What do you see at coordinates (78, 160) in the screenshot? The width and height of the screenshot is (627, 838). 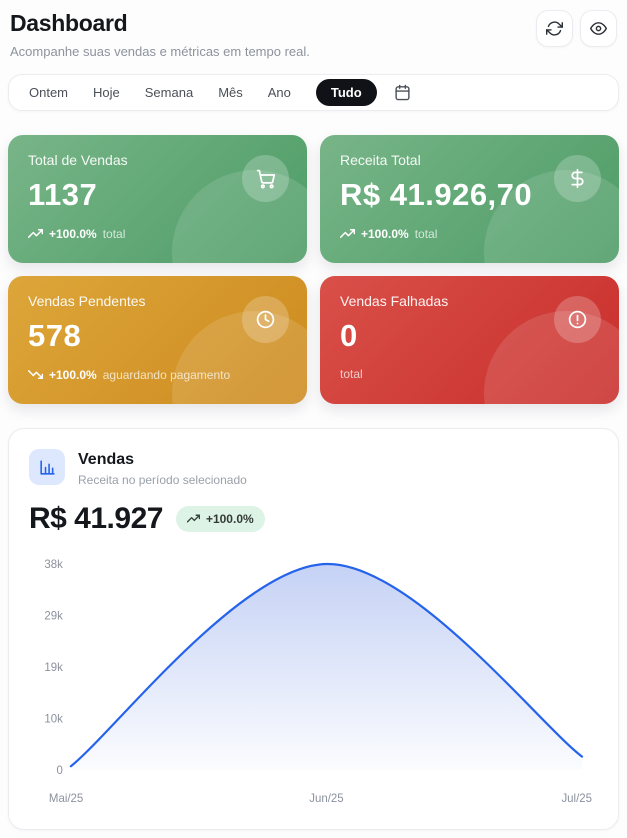 I see `metric-title: Total de Vendas` at bounding box center [78, 160].